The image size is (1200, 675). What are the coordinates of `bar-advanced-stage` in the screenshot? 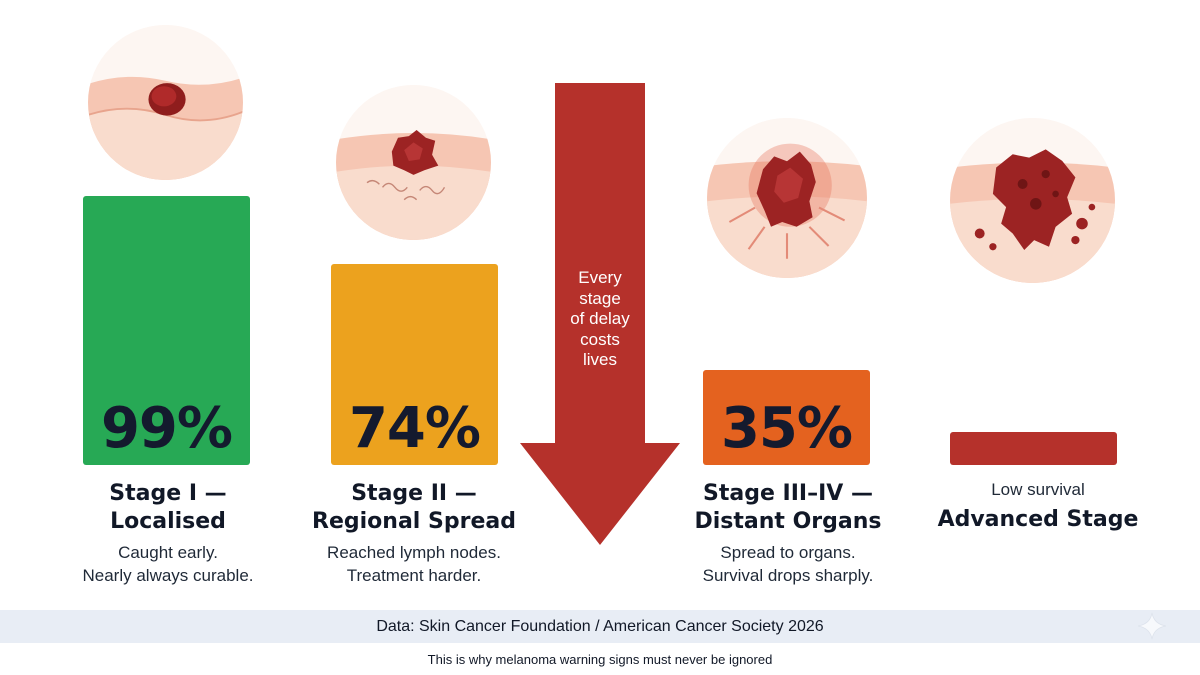 It's located at (1033, 448).